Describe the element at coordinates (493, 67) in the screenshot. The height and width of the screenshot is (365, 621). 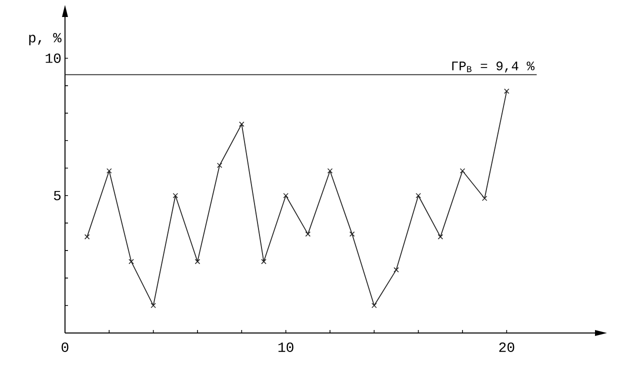
I see `ref-line-label: ГР$_{В}$ = 9,4 %` at that location.